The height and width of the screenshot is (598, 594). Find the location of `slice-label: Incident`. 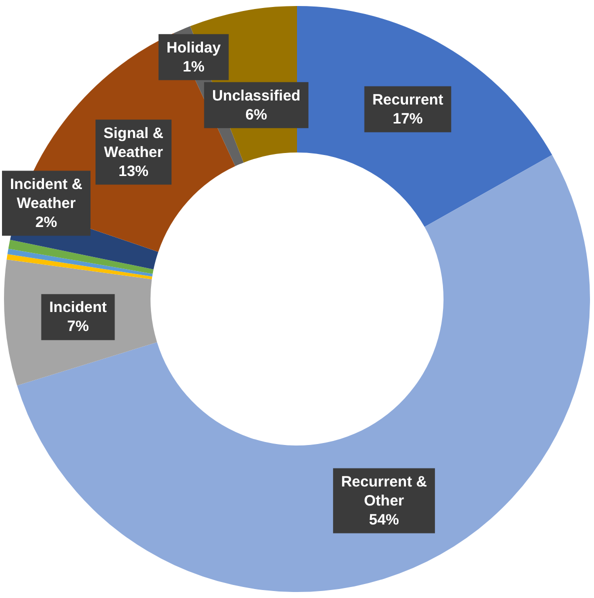

slice-label: Incident is located at coordinates (78, 307).